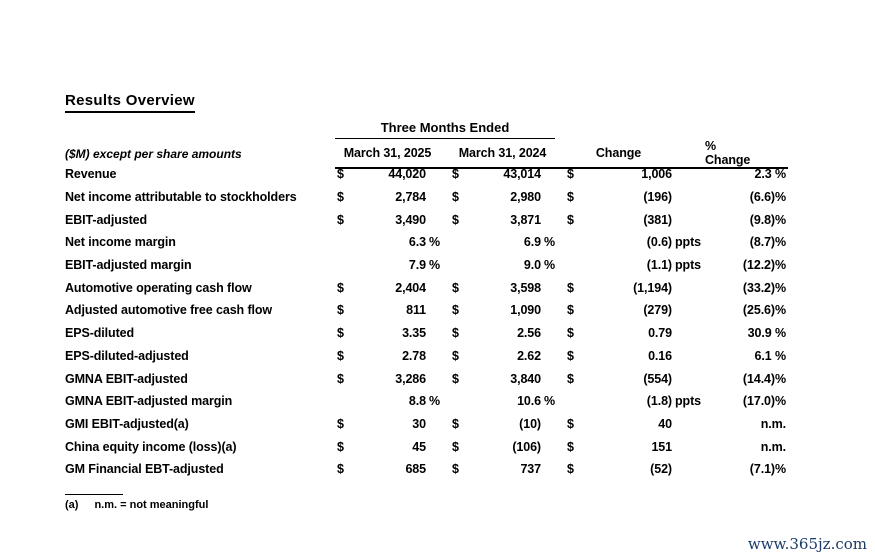  Describe the element at coordinates (151, 505) in the screenshot. I see `footnote-text: n.m. = not meaningful` at that location.